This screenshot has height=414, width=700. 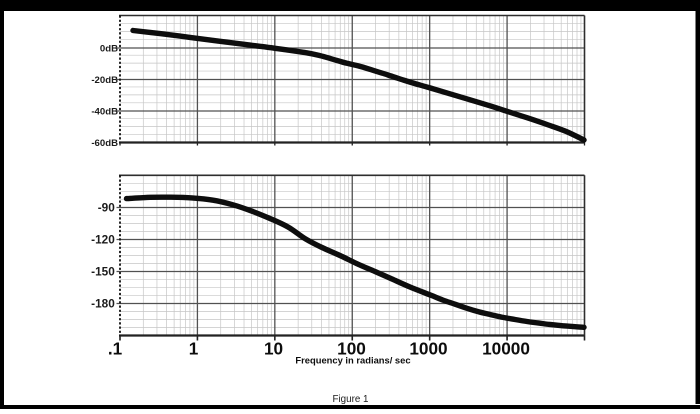 I want to click on svg-text: -90, so click(x=106, y=207).